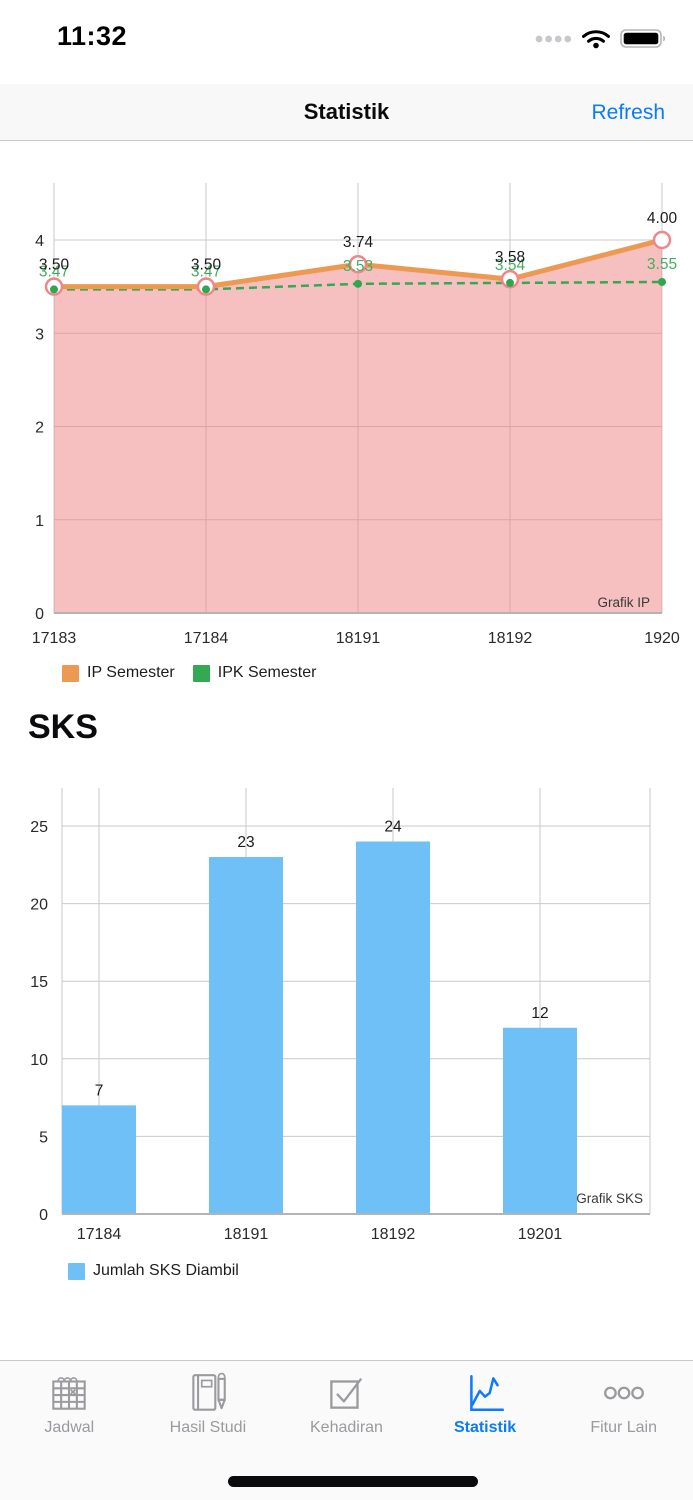  Describe the element at coordinates (54, 638) in the screenshot. I see `x-axis-tick: 17183` at that location.